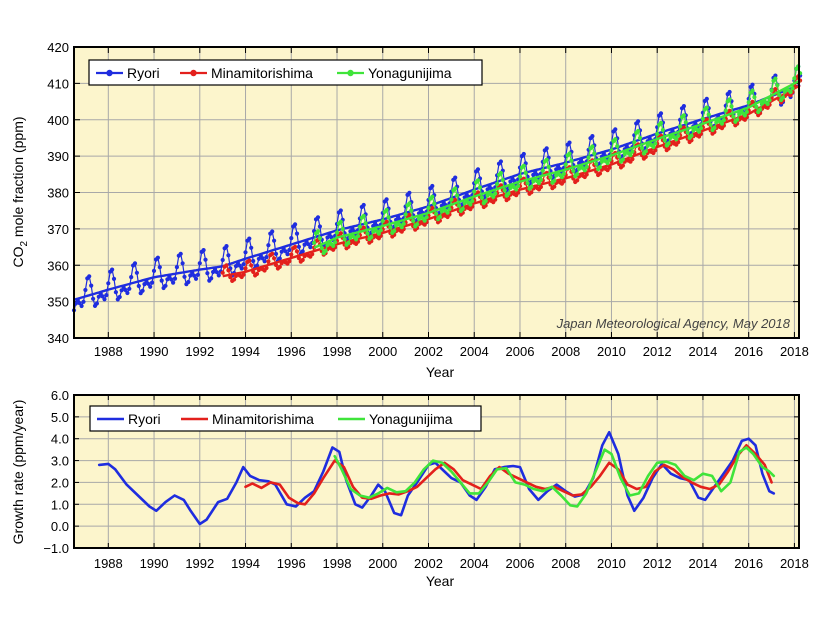 The width and height of the screenshot is (820, 630). Describe the element at coordinates (291, 563) in the screenshot. I see `growth-x-tick-label: 1996` at that location.